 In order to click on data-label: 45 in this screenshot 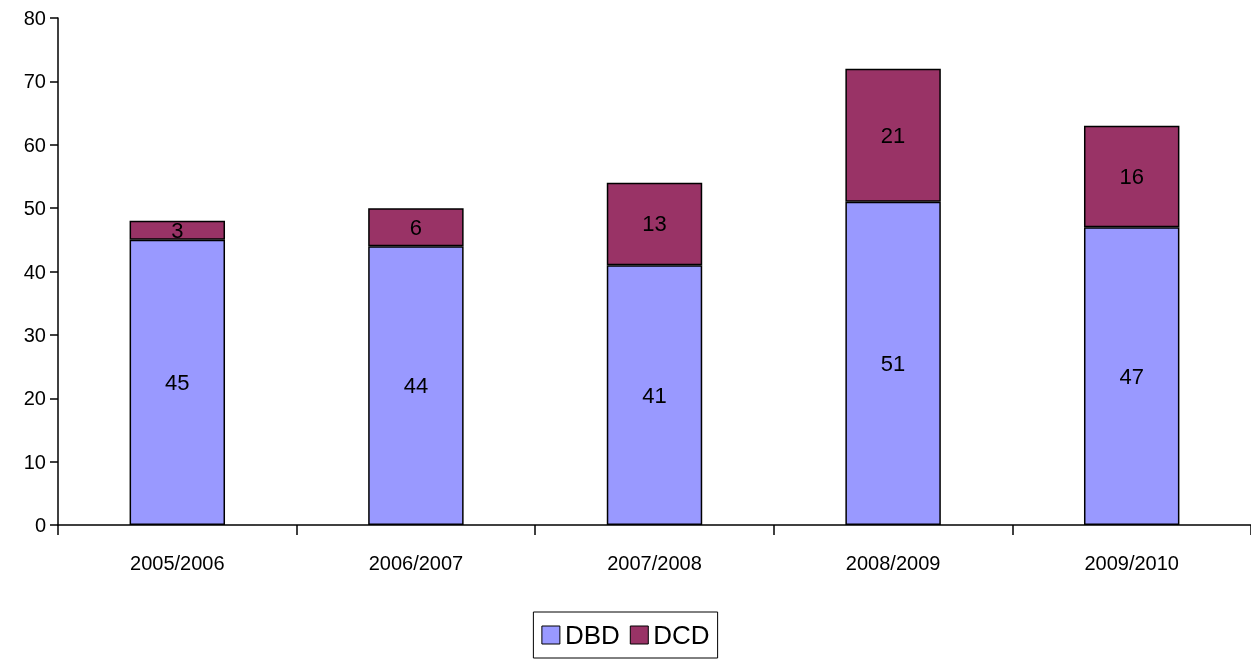, I will do `click(177, 382)`.